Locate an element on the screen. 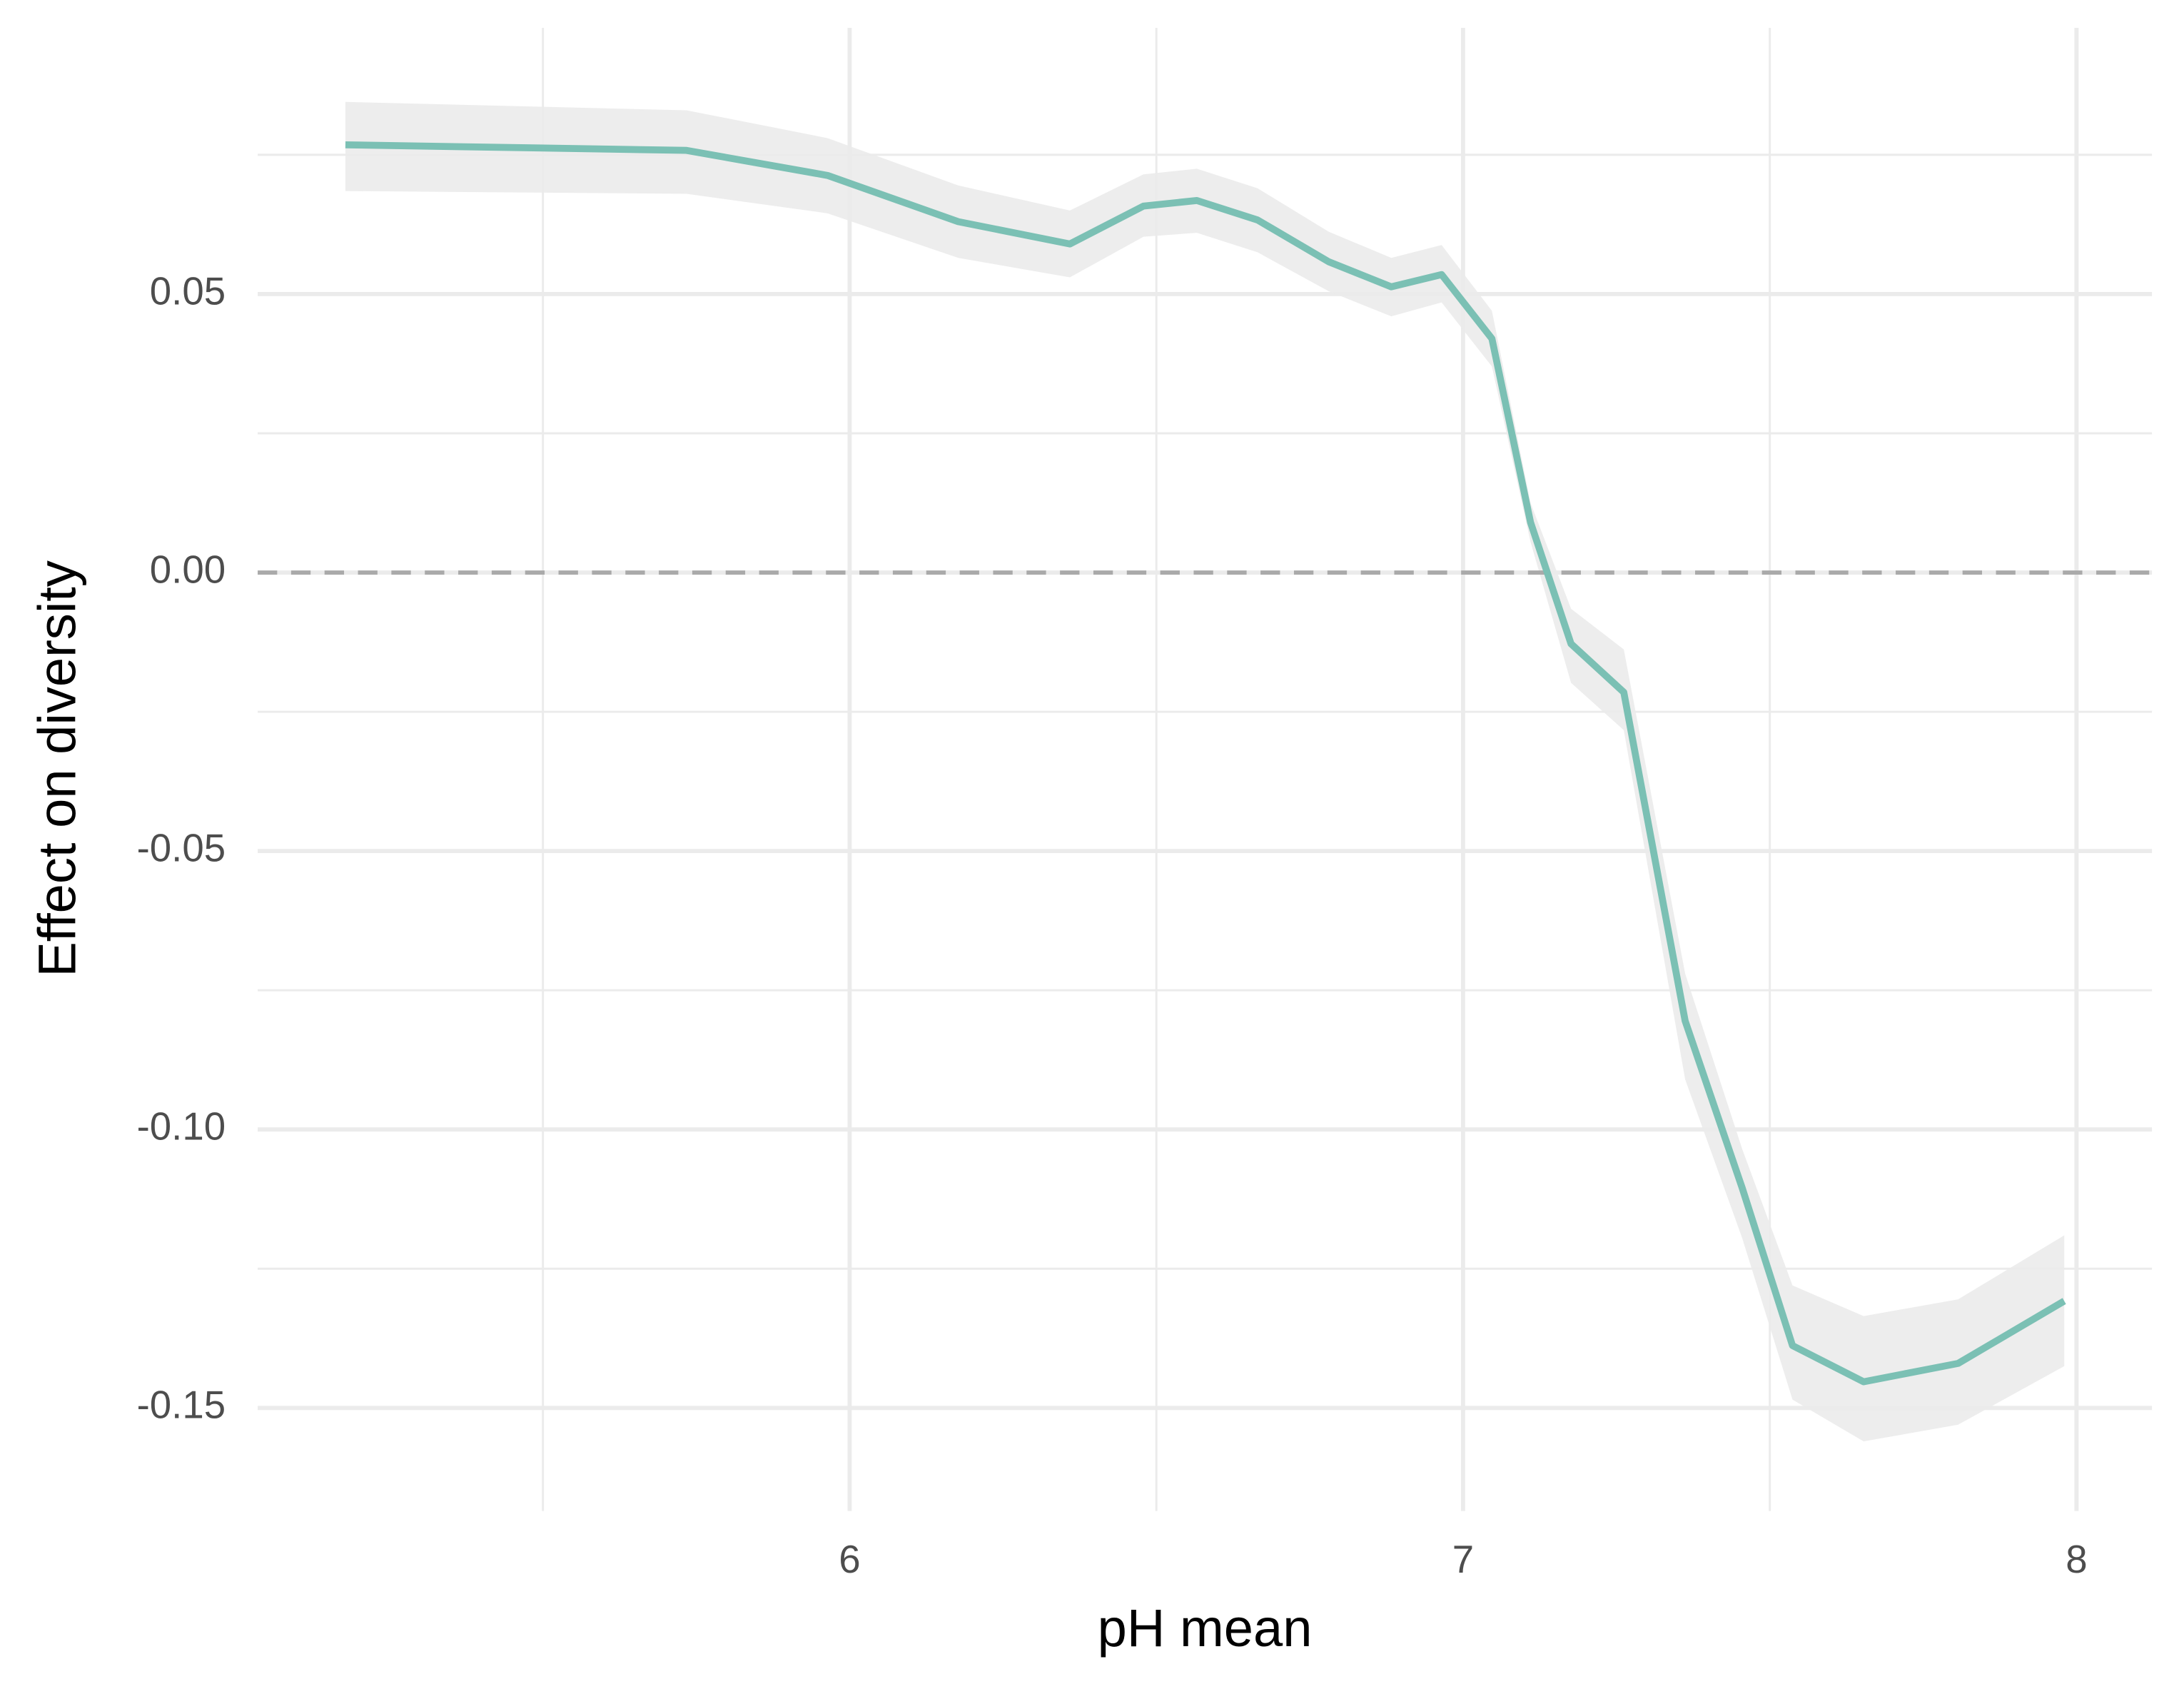 The image size is (2184, 1699). y-tick-label: 0.00 is located at coordinates (188, 569).